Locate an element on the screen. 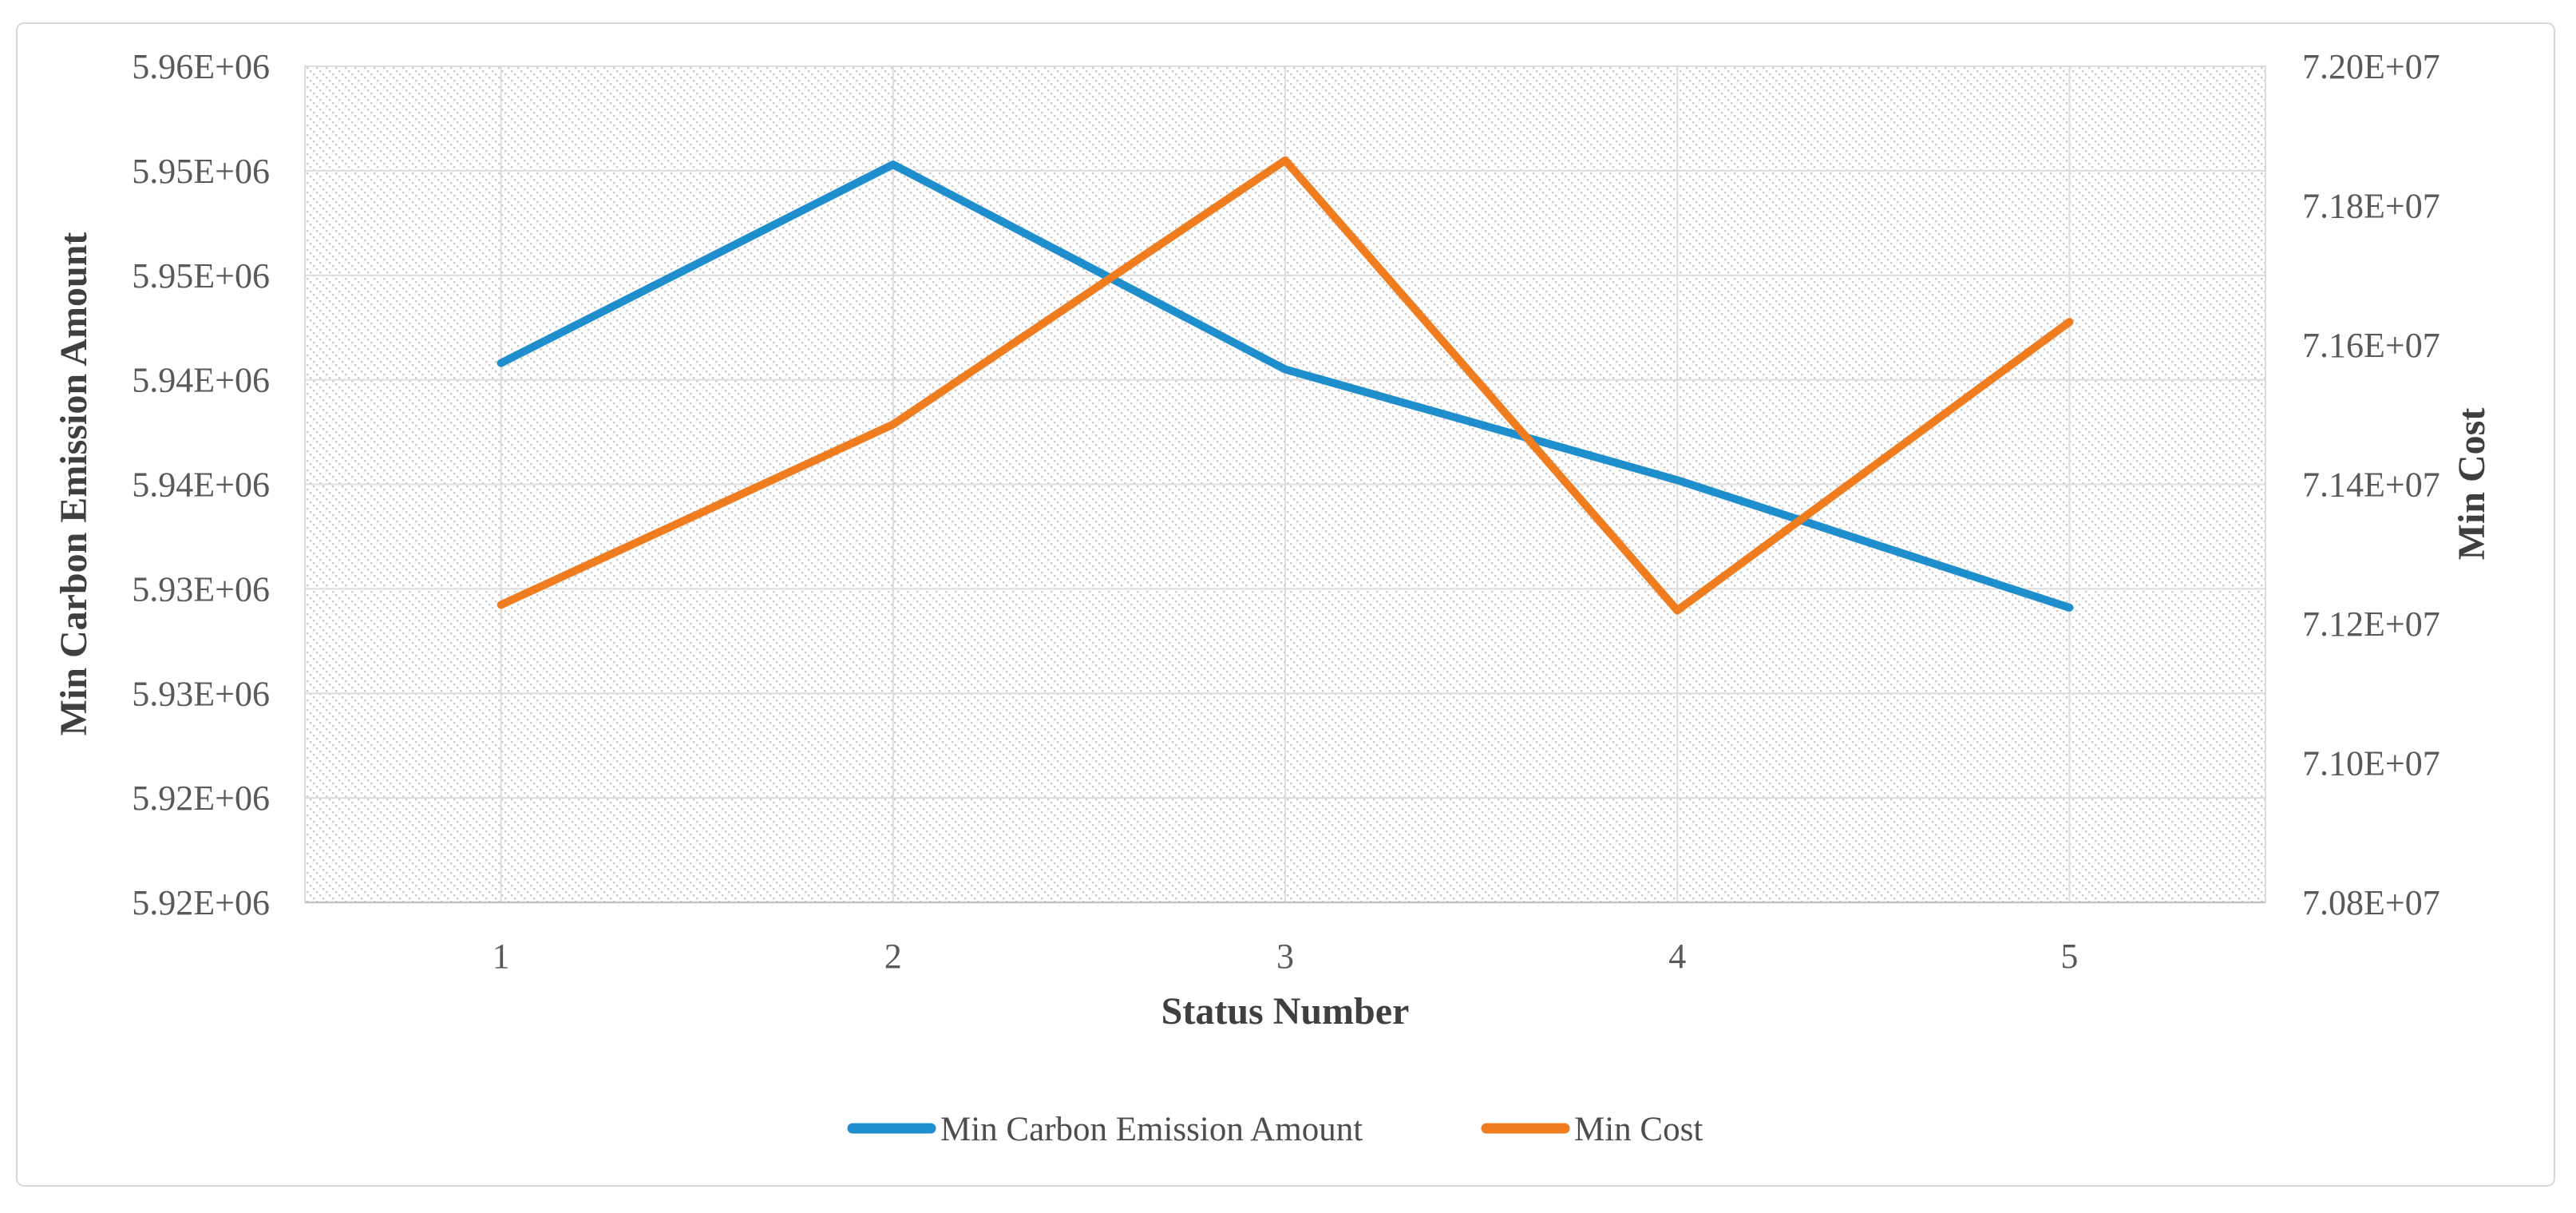 The image size is (2576, 1213). left-axis-tick-label: 5.96E+06 is located at coordinates (201, 66).